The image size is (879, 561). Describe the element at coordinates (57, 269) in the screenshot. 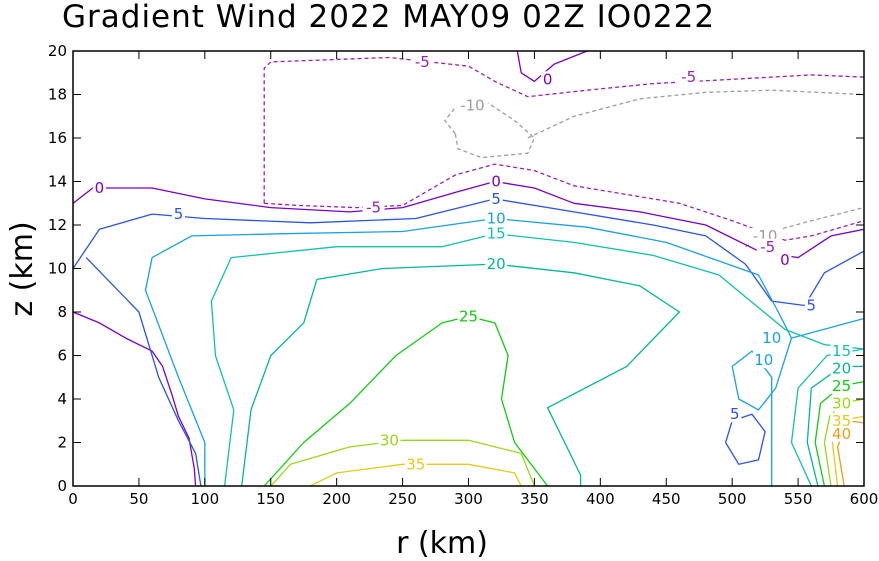

I see `y-tick-label: 10` at that location.